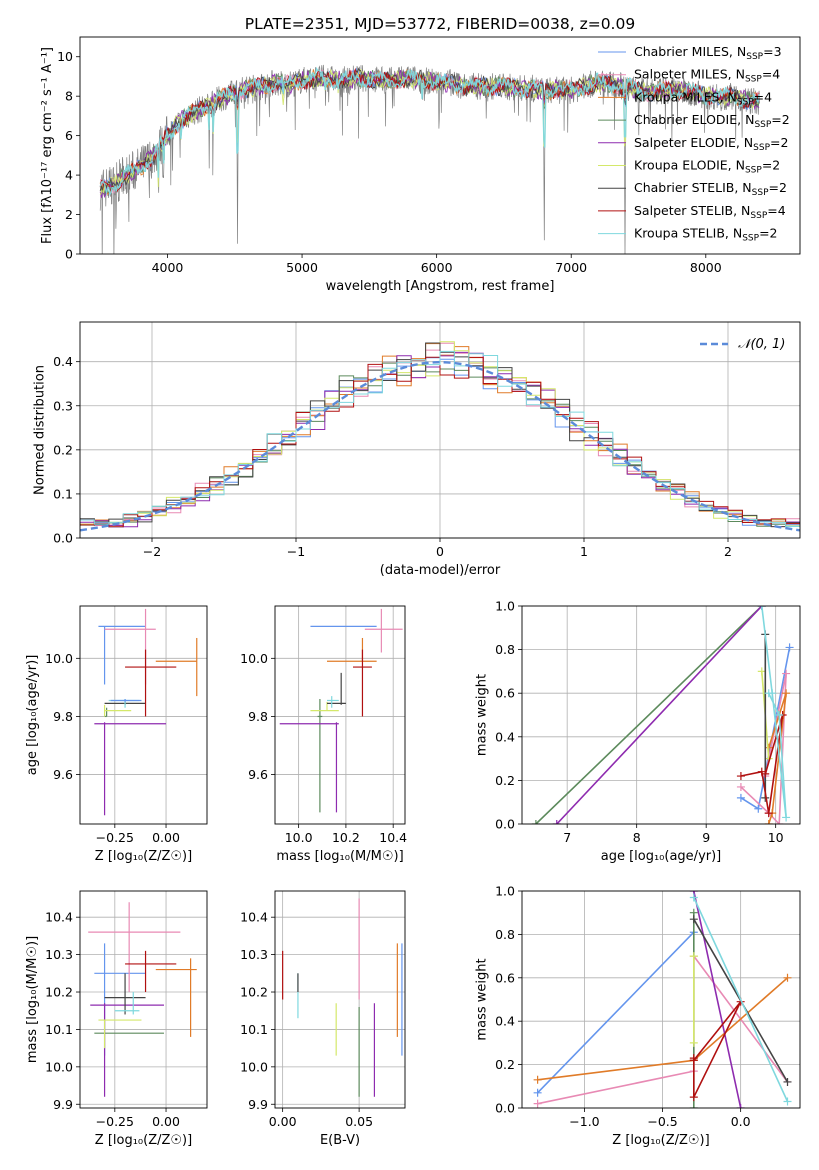  Describe the element at coordinates (706, 267) in the screenshot. I see `x-tick-label: 8000` at that location.